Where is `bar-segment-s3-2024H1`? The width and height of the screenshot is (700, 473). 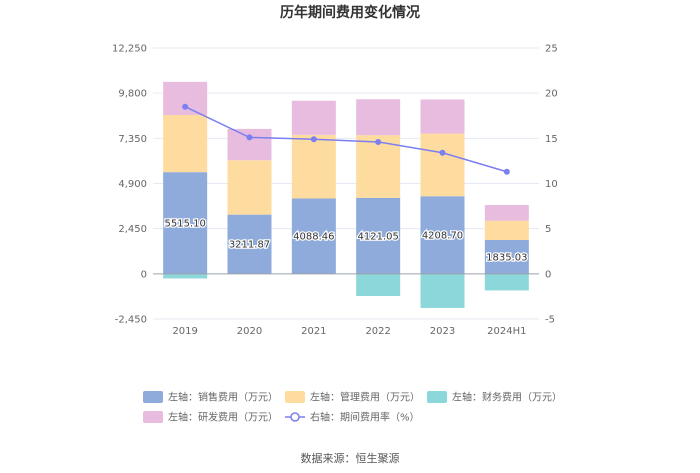
bar-segment-s3-2024H1 is located at coordinates (506, 212).